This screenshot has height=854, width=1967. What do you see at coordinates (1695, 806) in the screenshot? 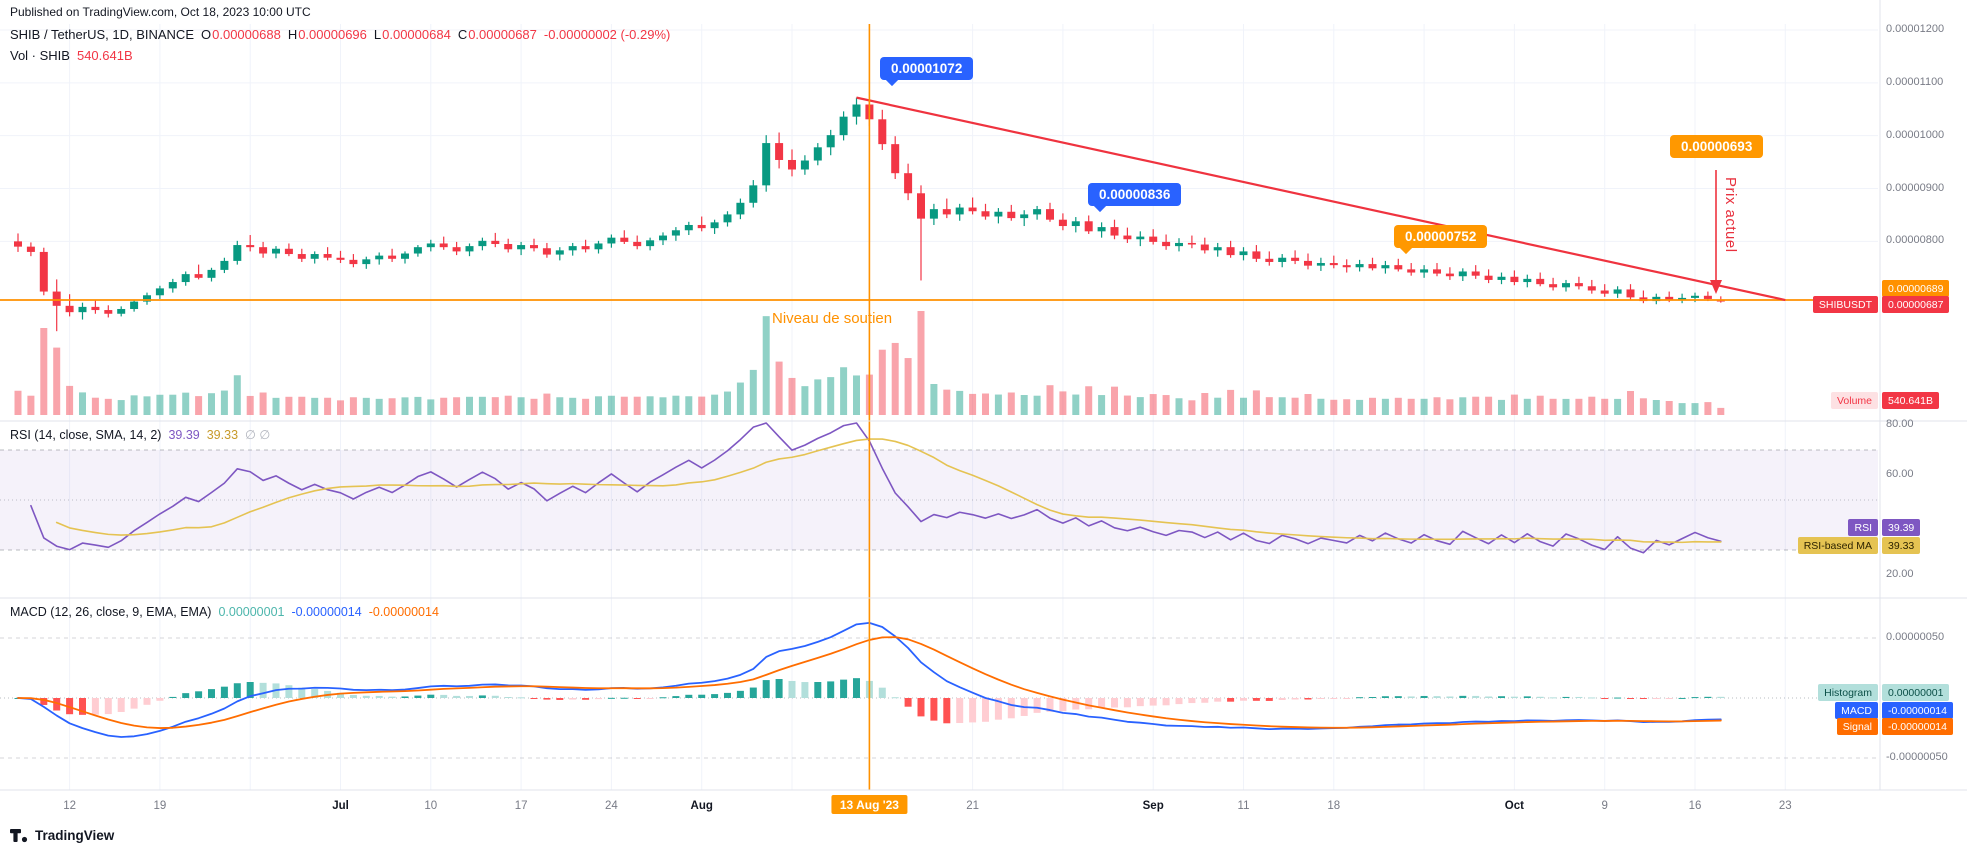
I see `time-label: 16` at bounding box center [1695, 806].